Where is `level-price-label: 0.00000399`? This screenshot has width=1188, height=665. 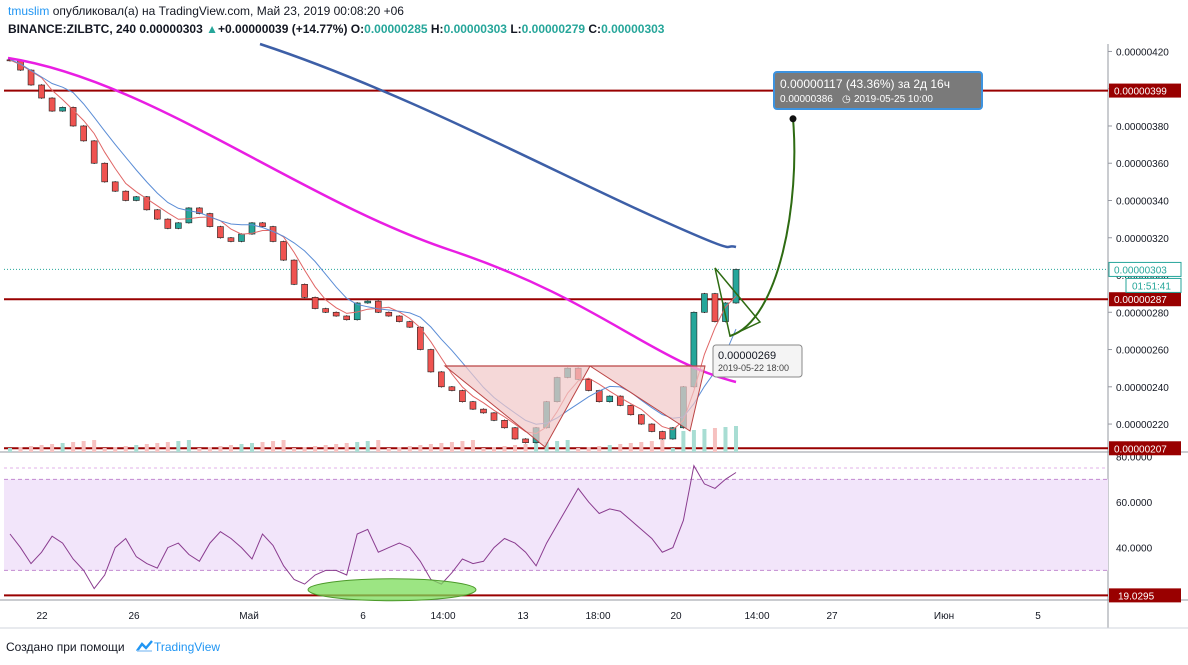 level-price-label: 0.00000399 is located at coordinates (1140, 92).